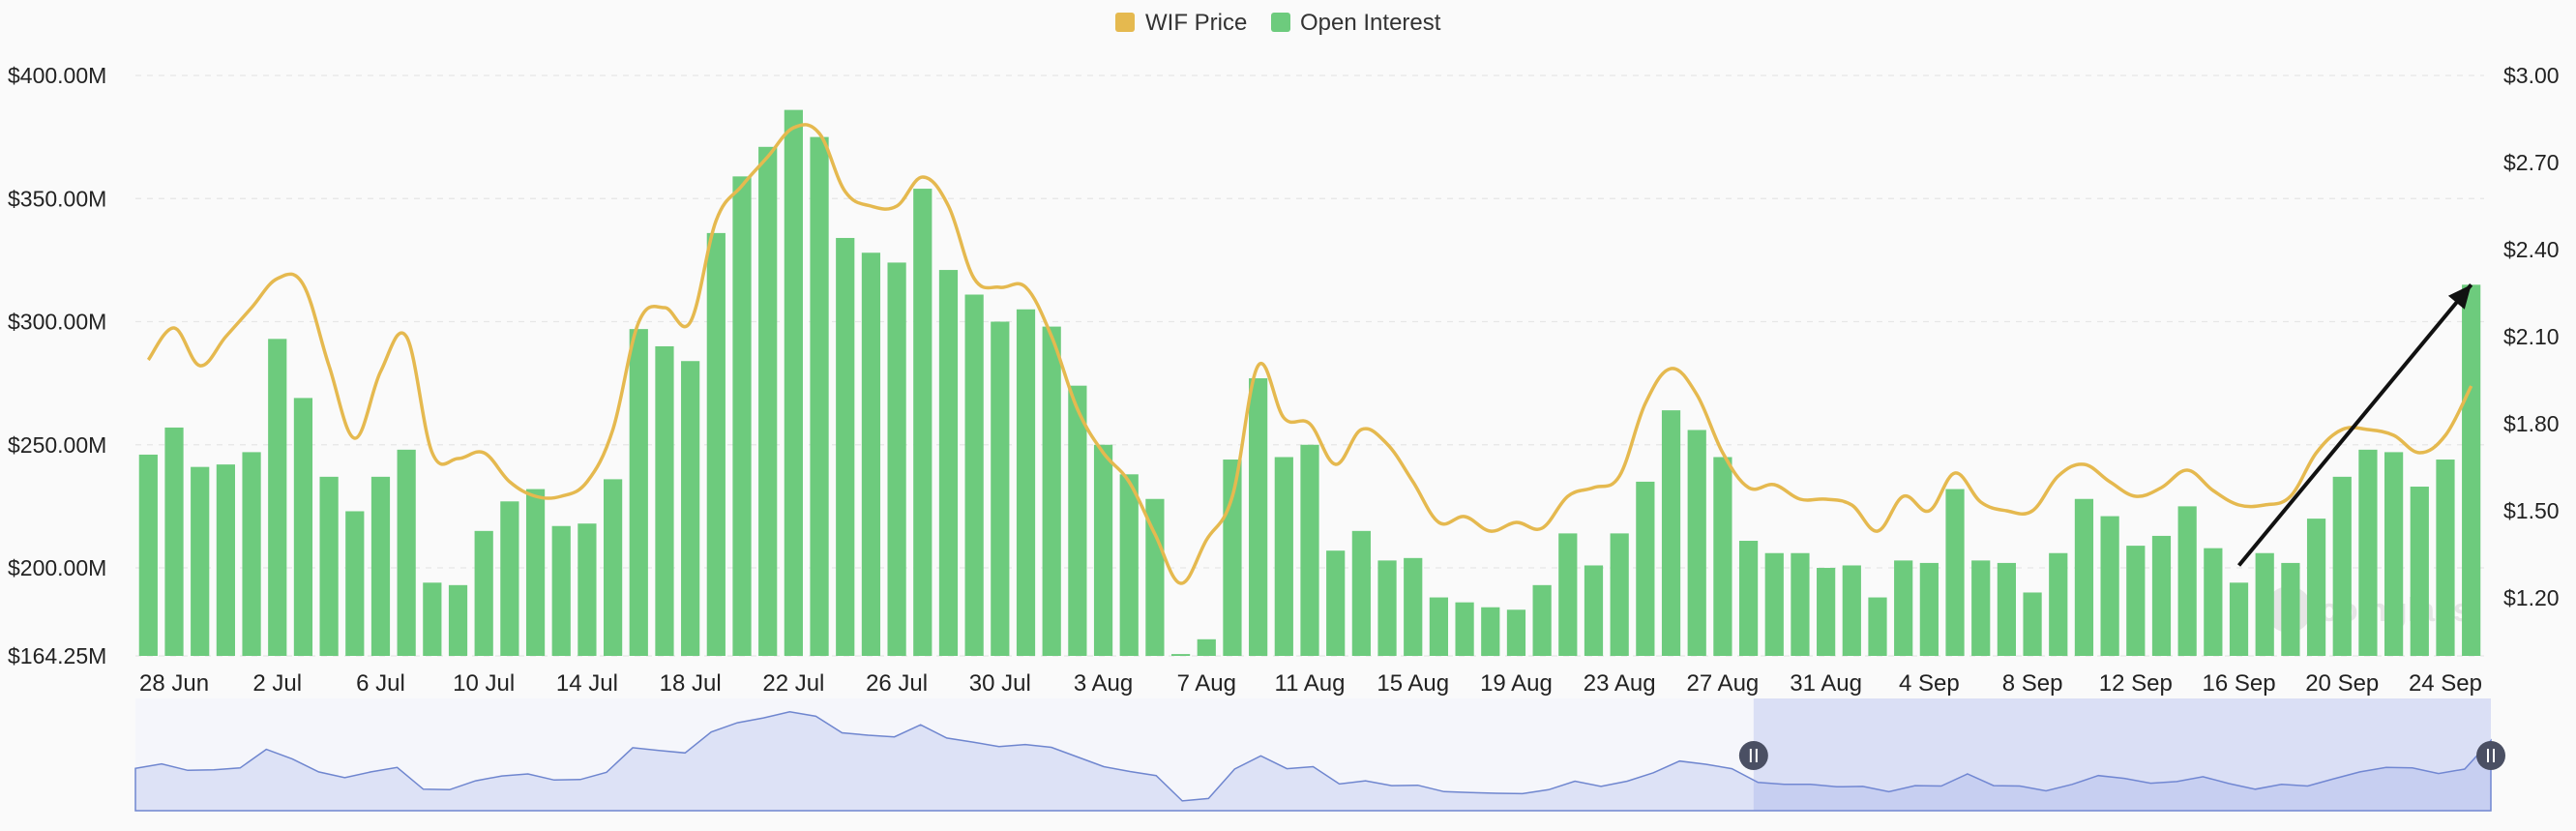 The width and height of the screenshot is (2576, 831). I want to click on left-tick-label: $164.25M, so click(57, 656).